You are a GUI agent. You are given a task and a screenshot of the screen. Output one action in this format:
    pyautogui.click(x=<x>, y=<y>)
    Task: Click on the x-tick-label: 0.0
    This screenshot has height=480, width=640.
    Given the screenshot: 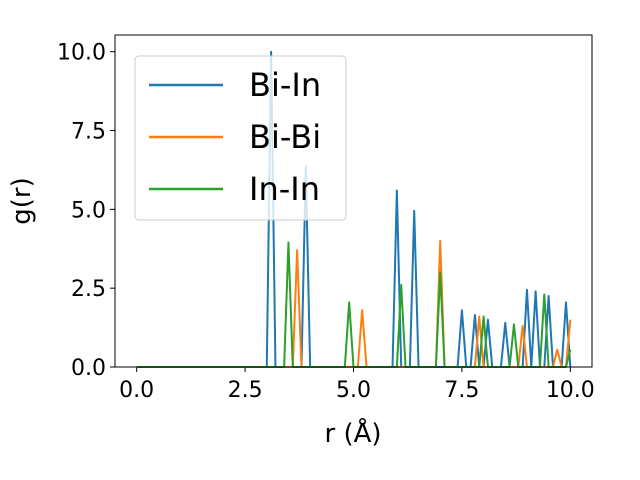 What is the action you would take?
    pyautogui.click(x=136, y=390)
    